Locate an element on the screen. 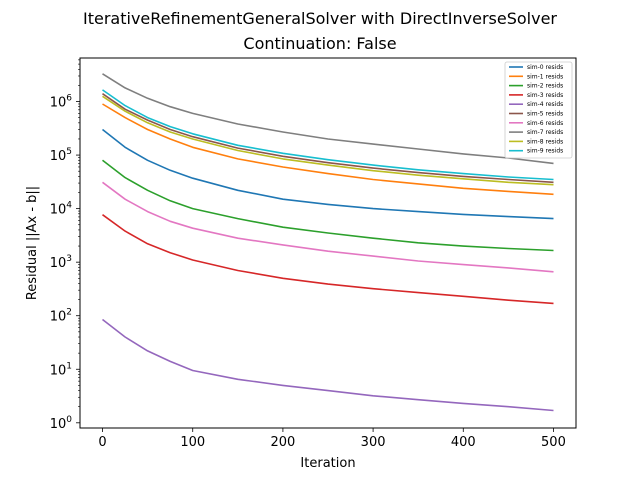 Image resolution: width=640 pixels, height=480 pixels. legend-label-4: sim-4 resids is located at coordinates (545, 104).